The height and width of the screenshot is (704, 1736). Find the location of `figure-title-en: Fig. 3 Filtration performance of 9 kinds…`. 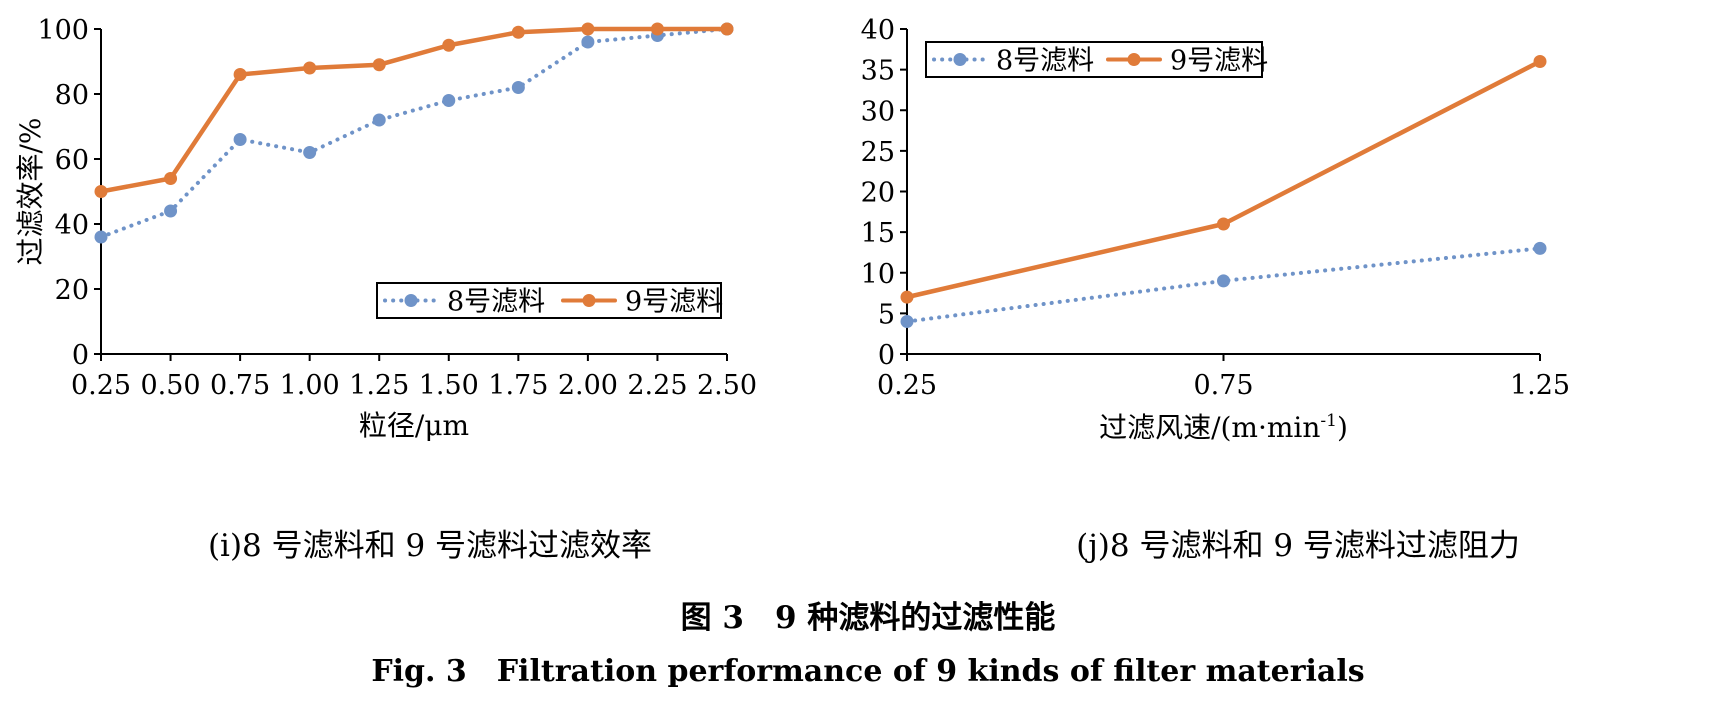

figure-title-en: Fig. 3 Filtration performance of 9 kinds… is located at coordinates (868, 671).